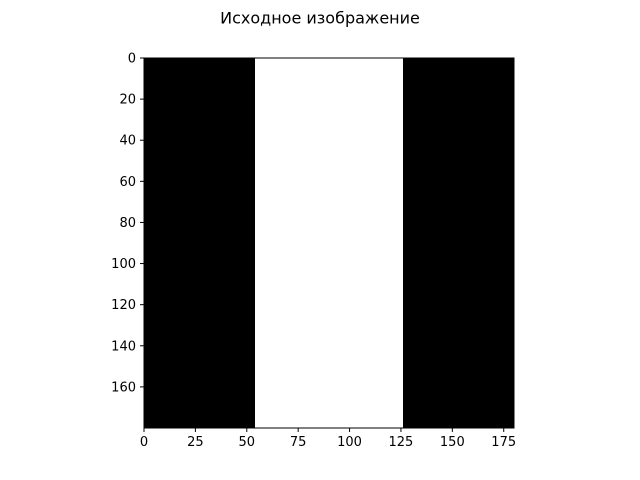  What do you see at coordinates (123, 305) in the screenshot?
I see `y-tick-label: 120` at bounding box center [123, 305].